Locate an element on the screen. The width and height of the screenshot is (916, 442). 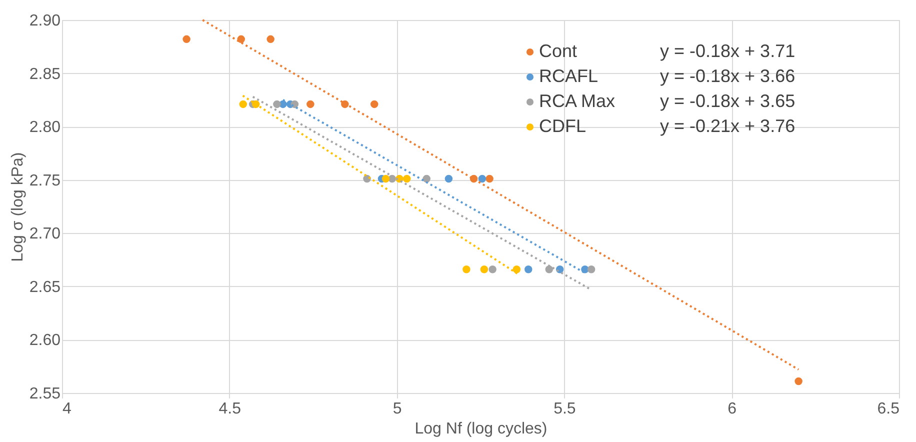
y-tick-label: 2.90 is located at coordinates (45, 21).